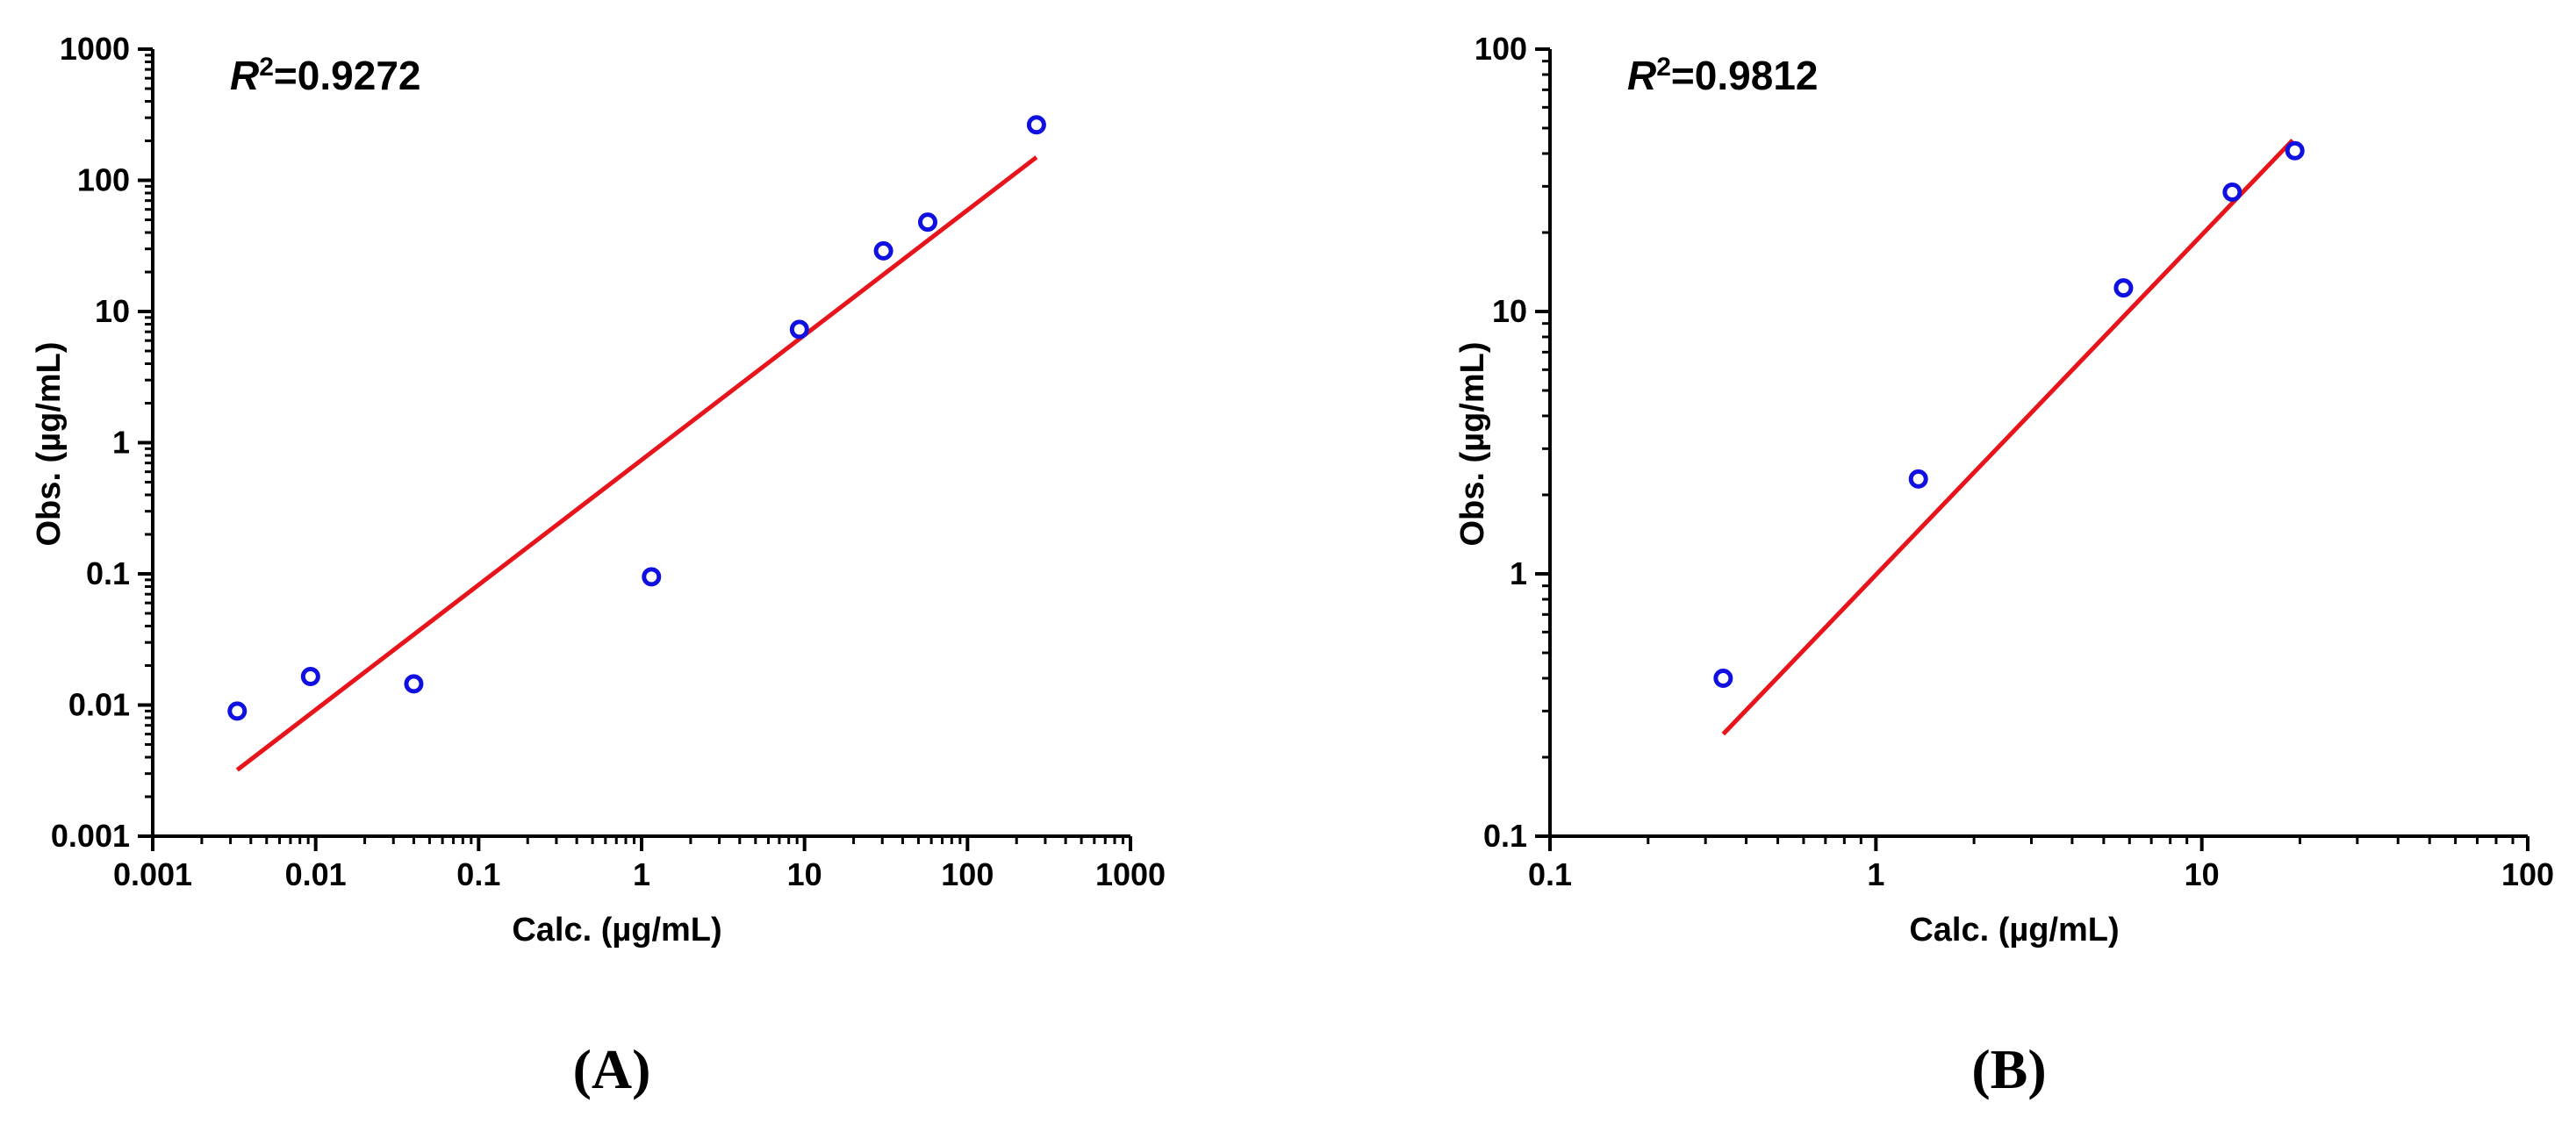  I want to click on x-tick-label: 0.01, so click(316, 874).